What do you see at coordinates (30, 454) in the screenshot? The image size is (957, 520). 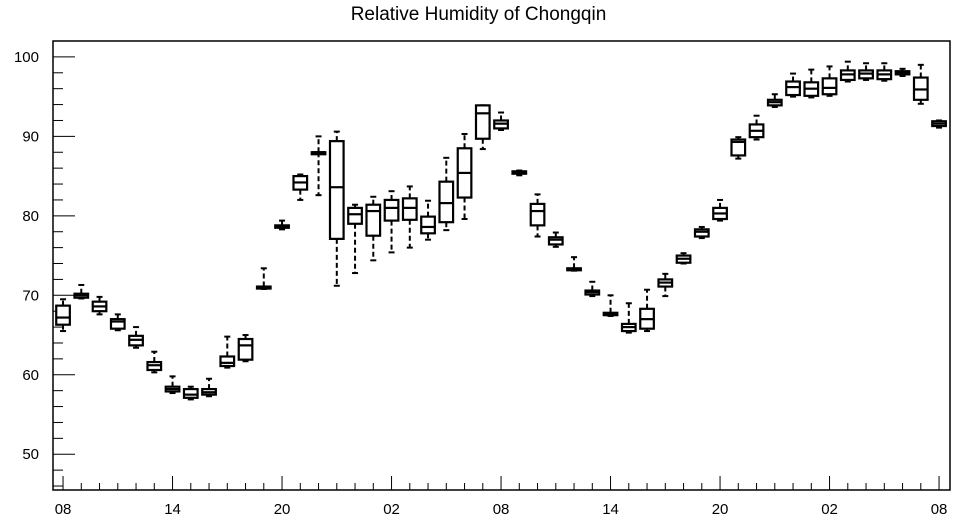 I see `y-tick-label: 50` at bounding box center [30, 454].